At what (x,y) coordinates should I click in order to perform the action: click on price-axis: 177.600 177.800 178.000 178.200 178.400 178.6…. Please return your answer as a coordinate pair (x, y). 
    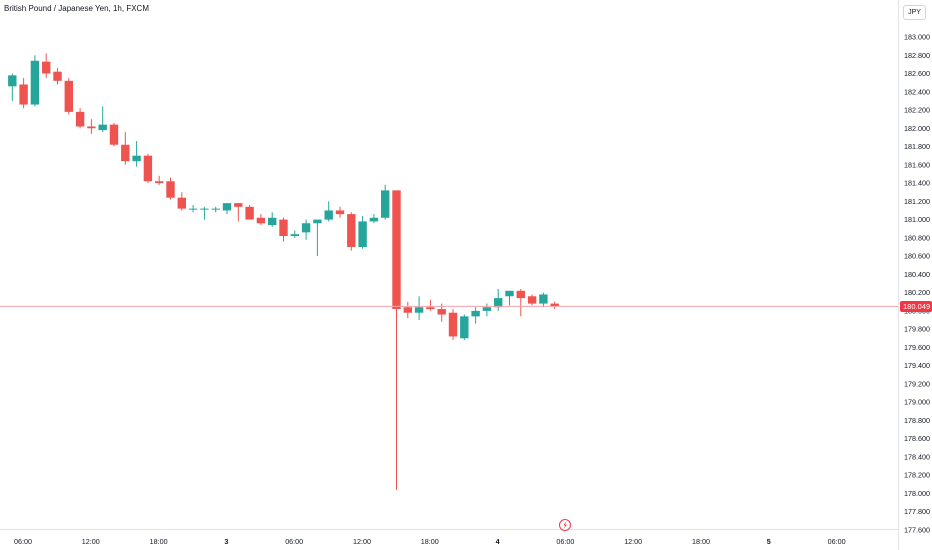
    Looking at the image, I should click on (917, 284).